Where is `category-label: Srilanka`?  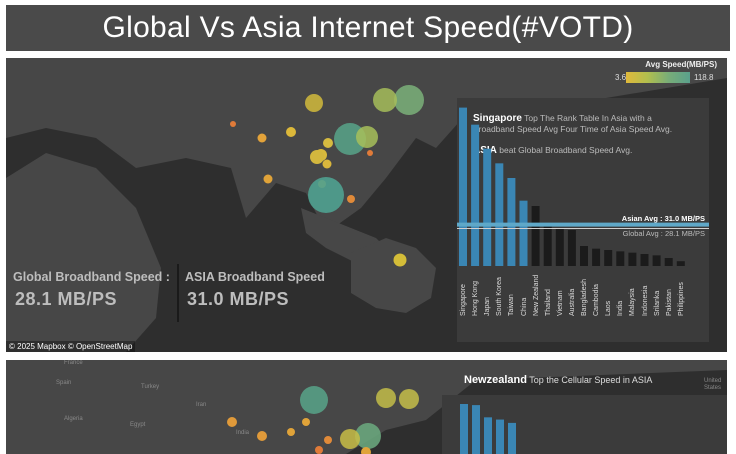 category-label: Srilanka is located at coordinates (657, 303).